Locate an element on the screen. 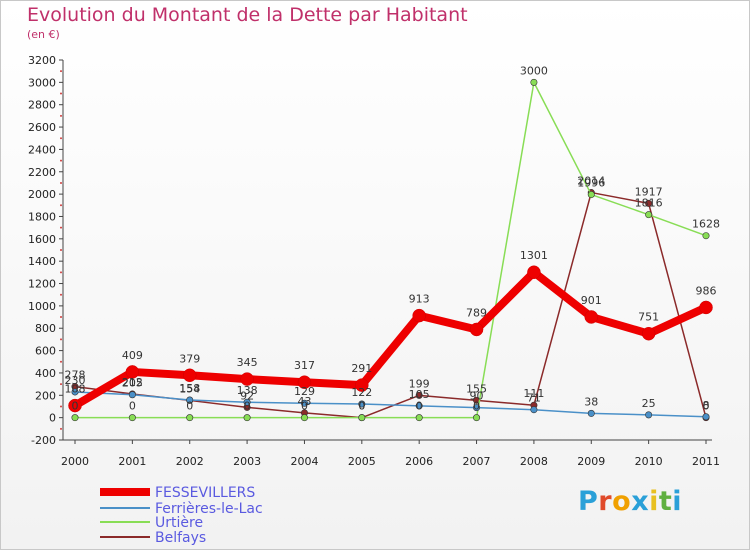 The image size is (750, 550). x-tick-label: 2004 is located at coordinates (304, 461).